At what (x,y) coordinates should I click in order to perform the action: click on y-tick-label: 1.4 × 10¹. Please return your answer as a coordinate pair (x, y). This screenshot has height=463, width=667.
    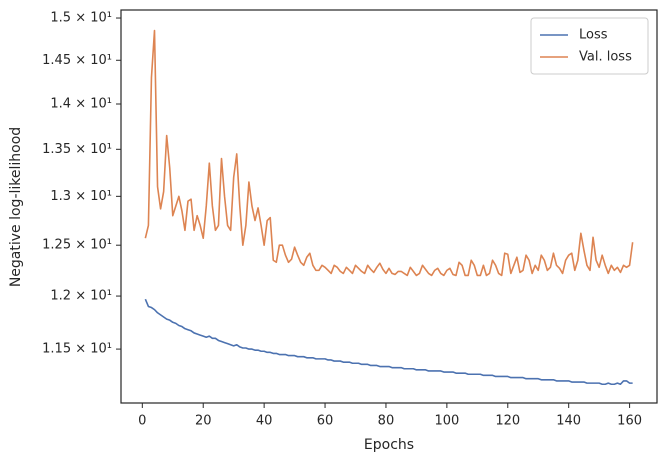
    Looking at the image, I should click on (81, 103).